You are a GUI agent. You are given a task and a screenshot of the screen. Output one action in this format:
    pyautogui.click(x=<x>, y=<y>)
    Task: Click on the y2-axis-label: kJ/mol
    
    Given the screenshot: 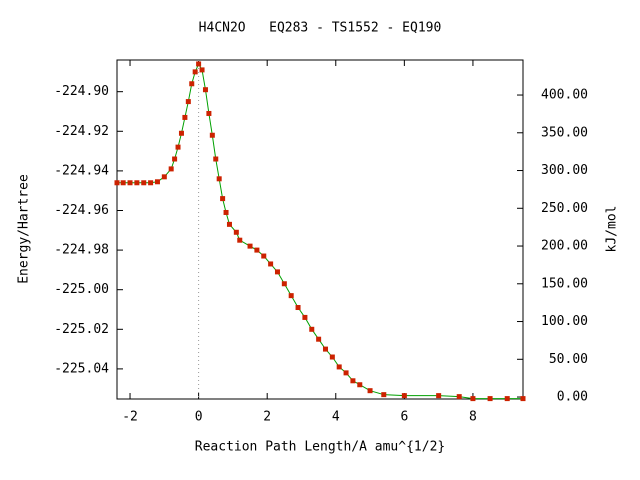 What is the action you would take?
    pyautogui.click(x=612, y=229)
    